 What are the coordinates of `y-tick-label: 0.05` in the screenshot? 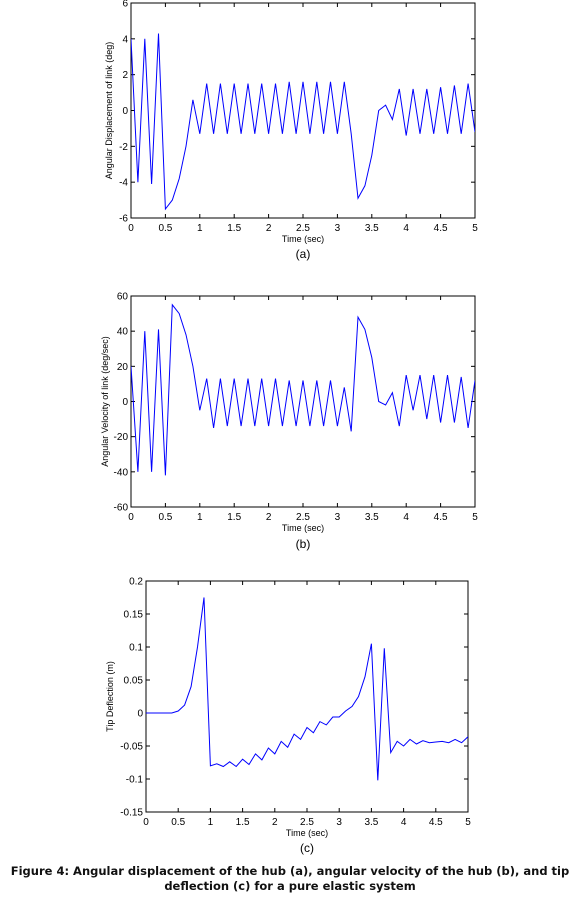 It's located at (134, 681).